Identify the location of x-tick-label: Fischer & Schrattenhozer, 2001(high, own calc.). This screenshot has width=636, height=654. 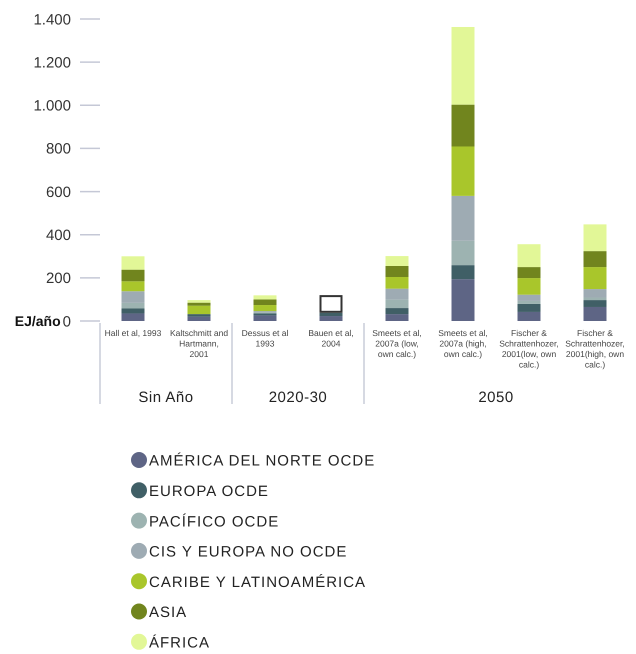
(595, 349).